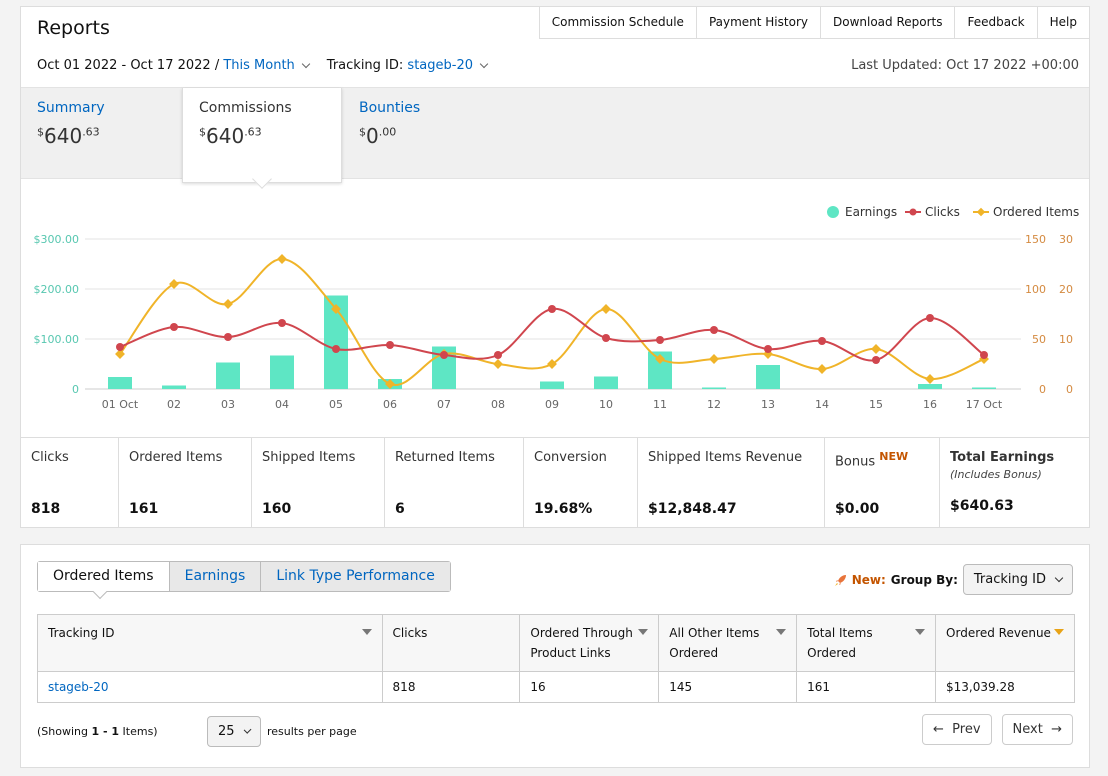  What do you see at coordinates (440, 65) in the screenshot?
I see `tracking-id-dropdown: stageb-20` at bounding box center [440, 65].